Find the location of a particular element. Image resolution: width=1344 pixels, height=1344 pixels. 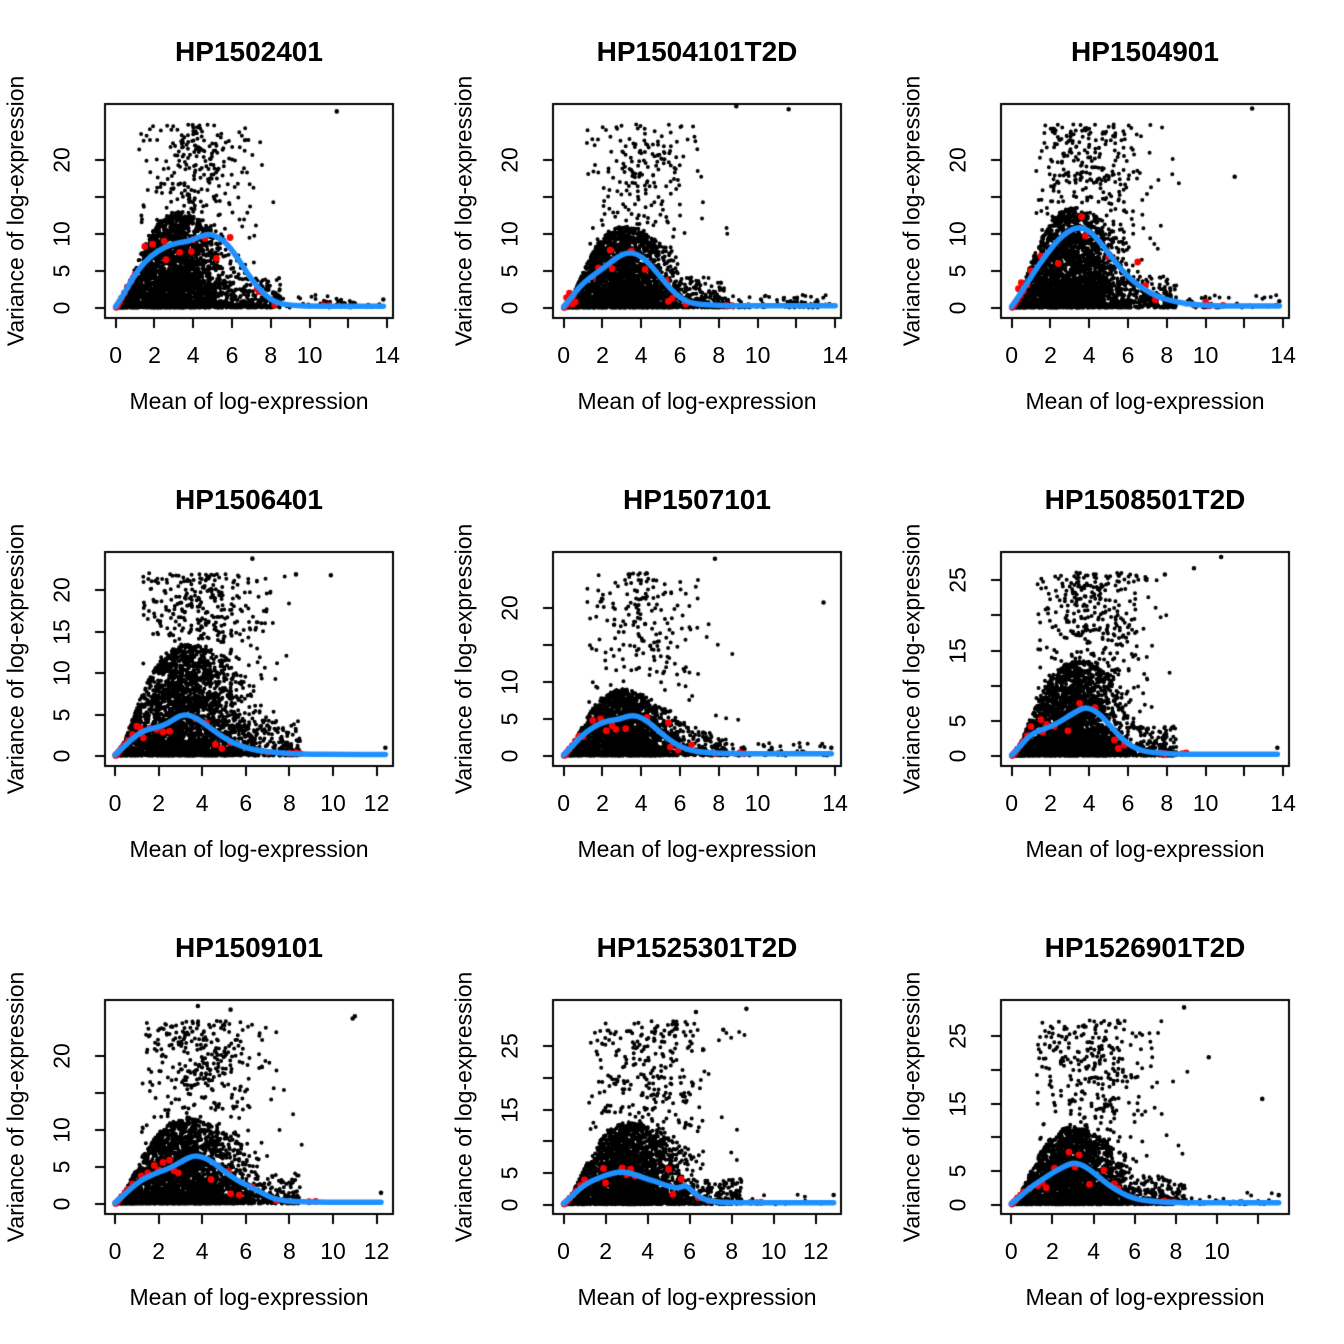

panel-title: HP1508501T2D is located at coordinates (1145, 499).